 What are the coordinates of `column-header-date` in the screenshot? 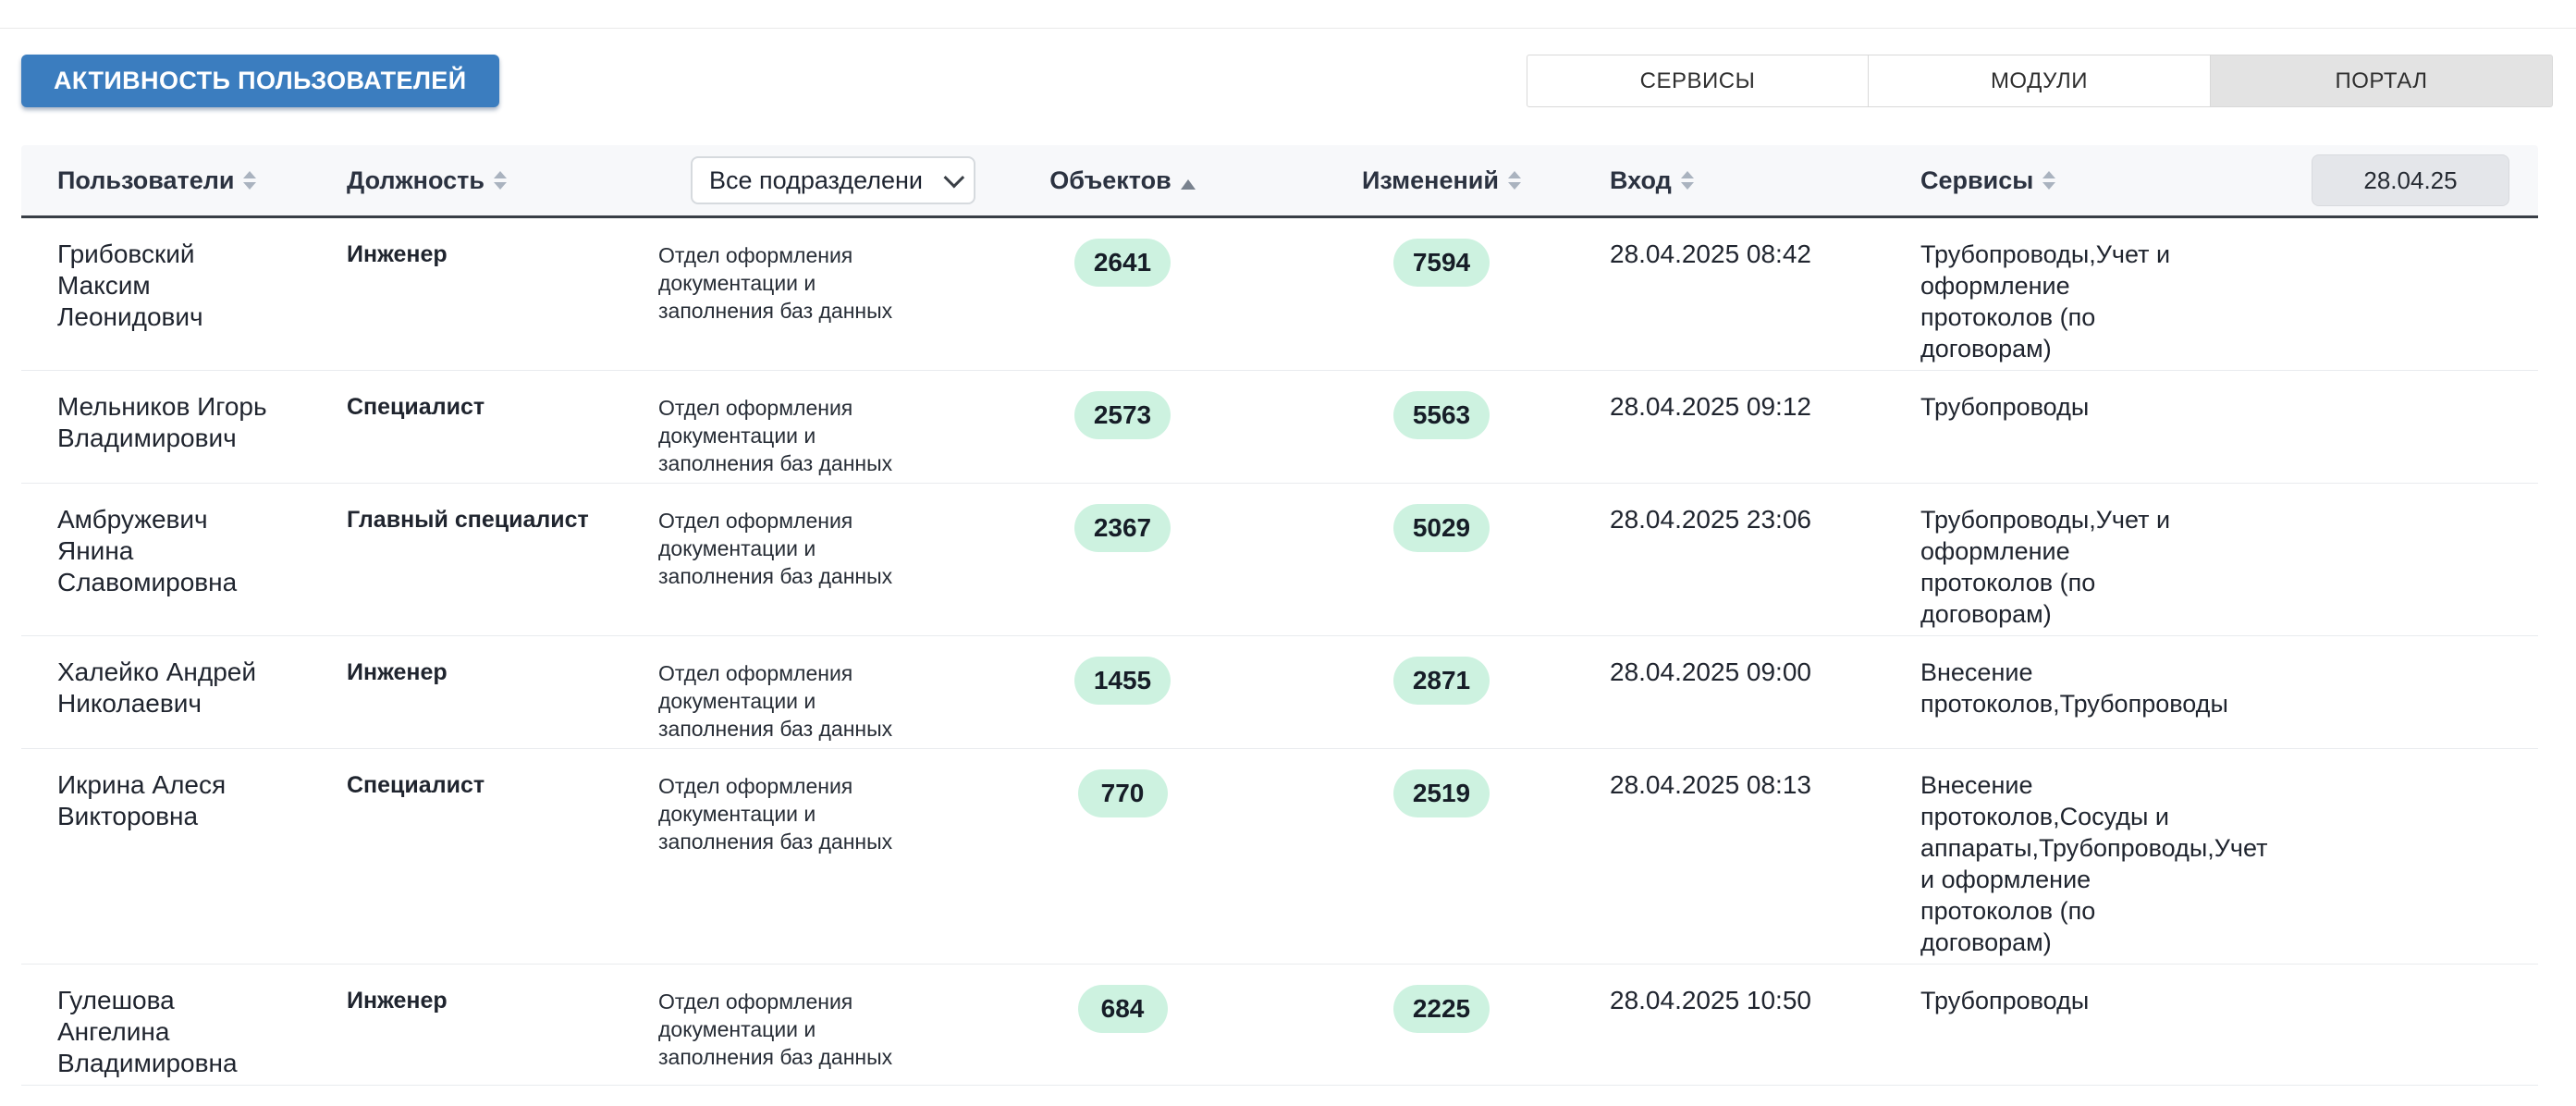 It's located at (2423, 180).